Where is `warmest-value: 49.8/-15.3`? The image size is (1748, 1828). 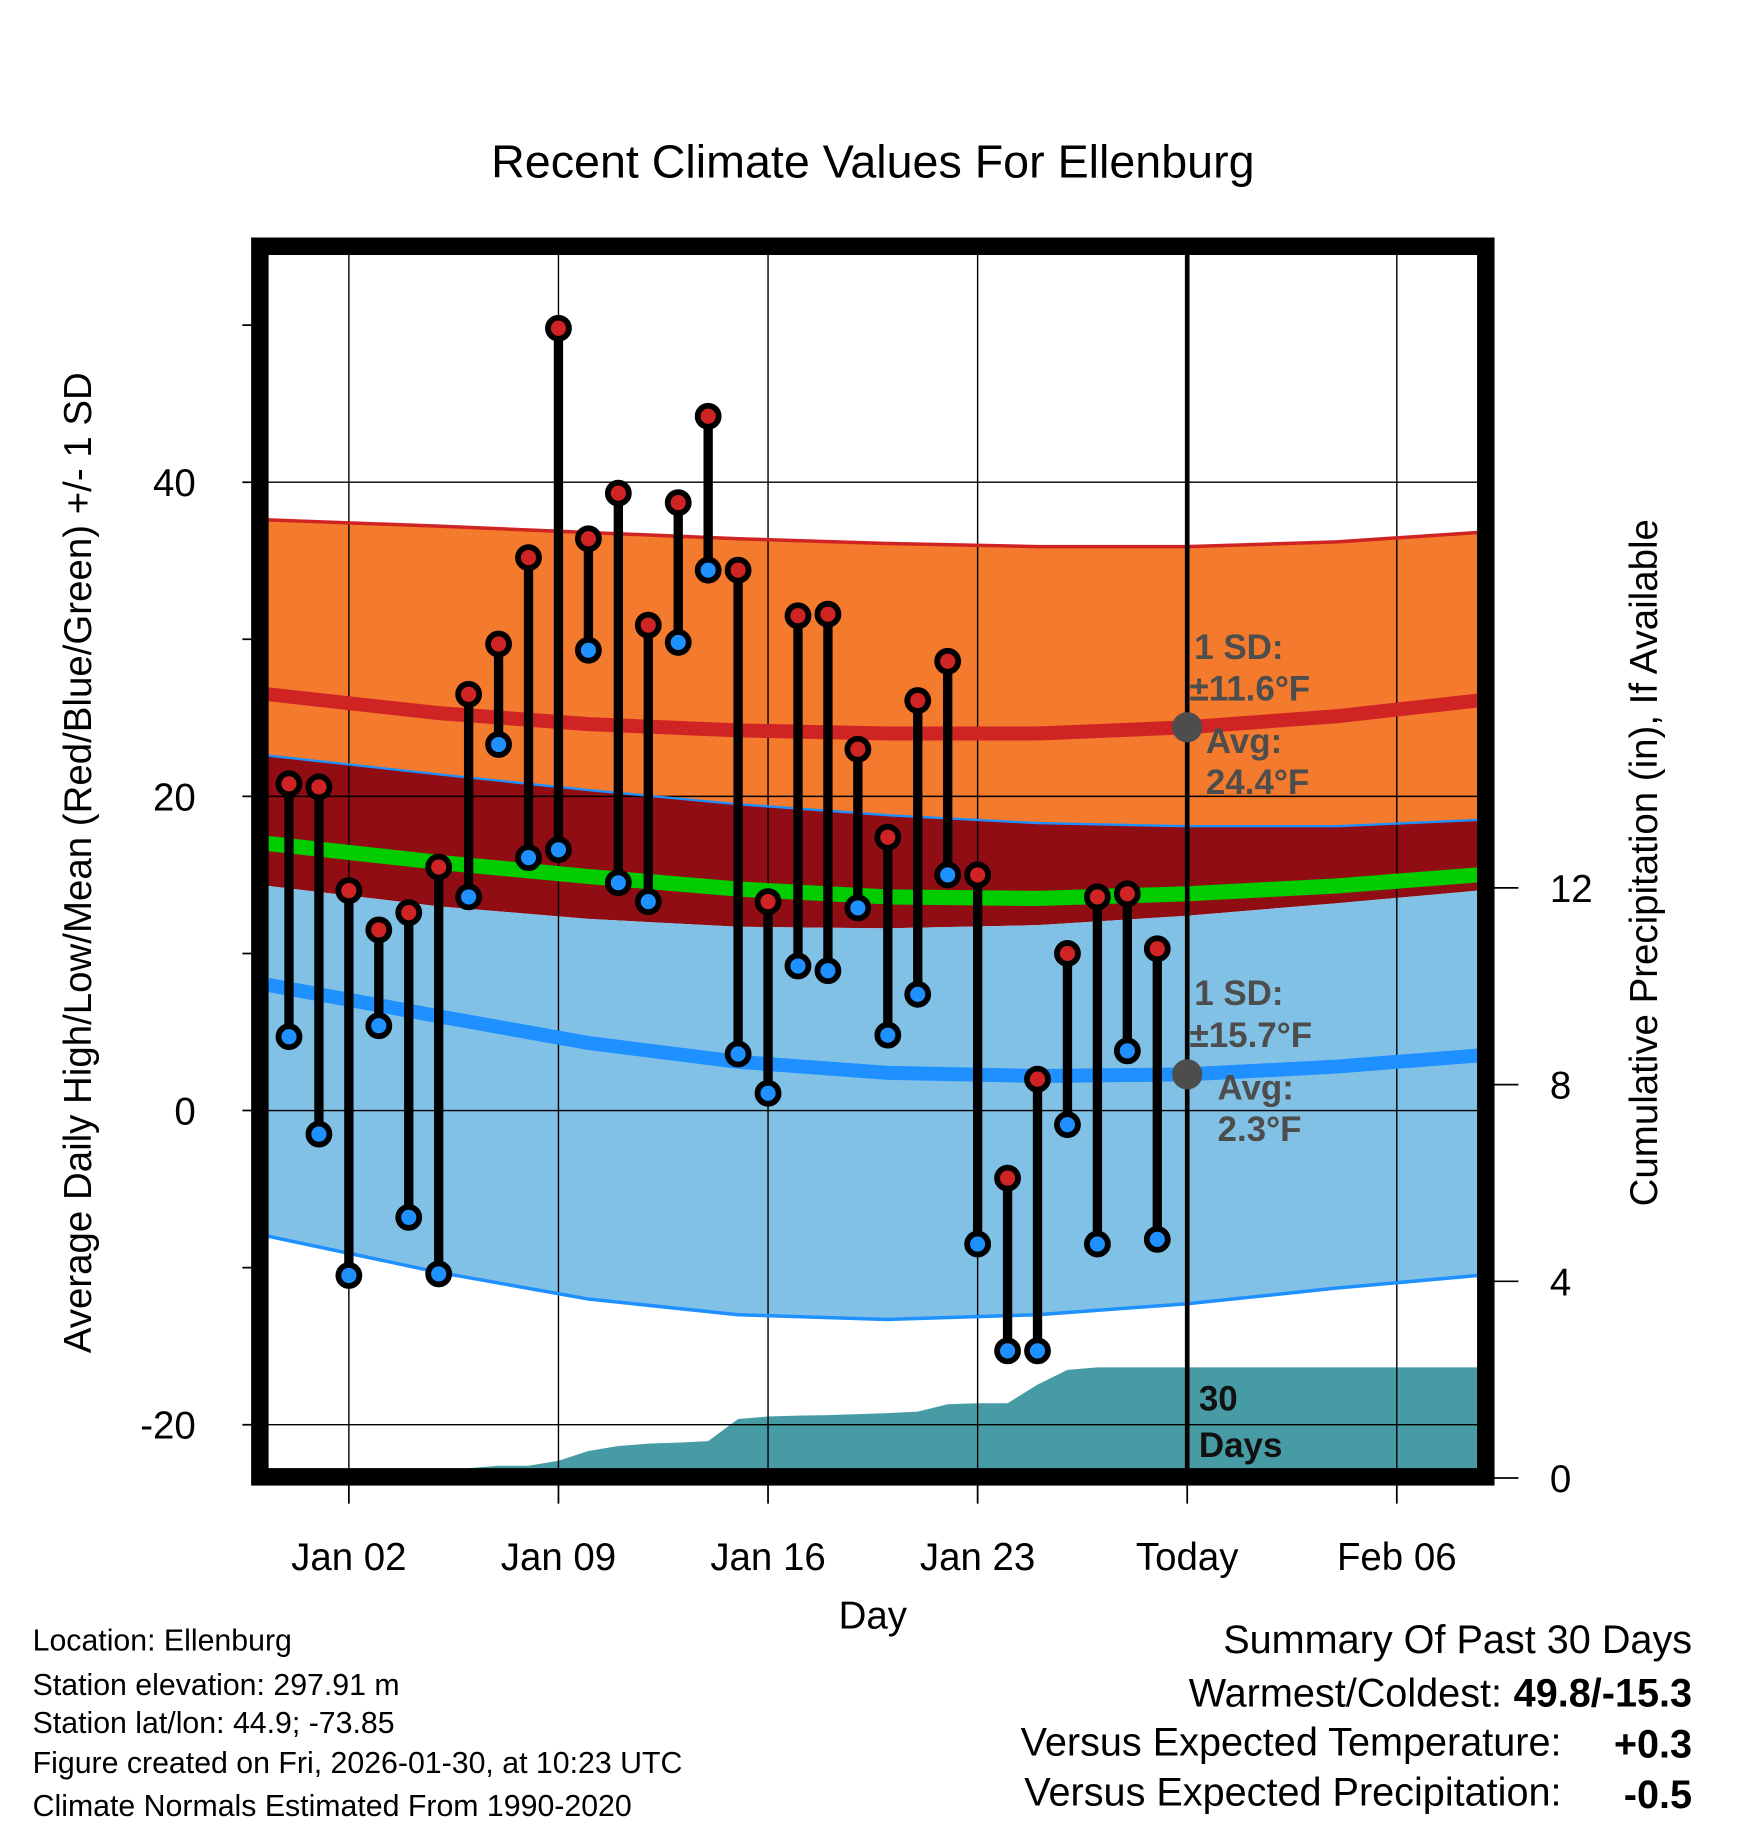 warmest-value: 49.8/-15.3 is located at coordinates (1603, 1693).